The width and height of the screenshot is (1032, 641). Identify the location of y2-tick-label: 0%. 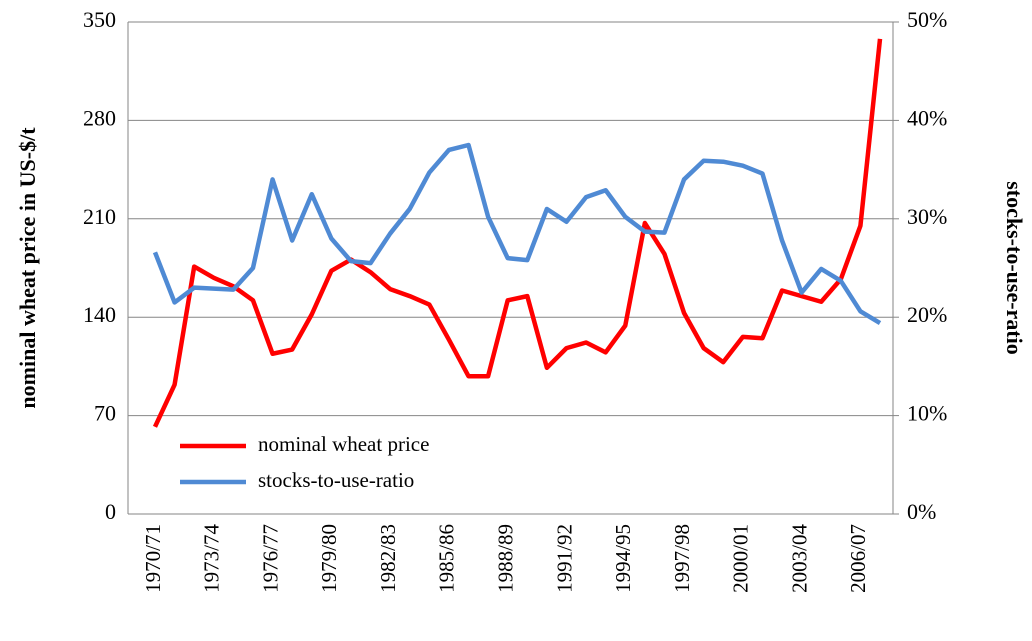
(921, 511).